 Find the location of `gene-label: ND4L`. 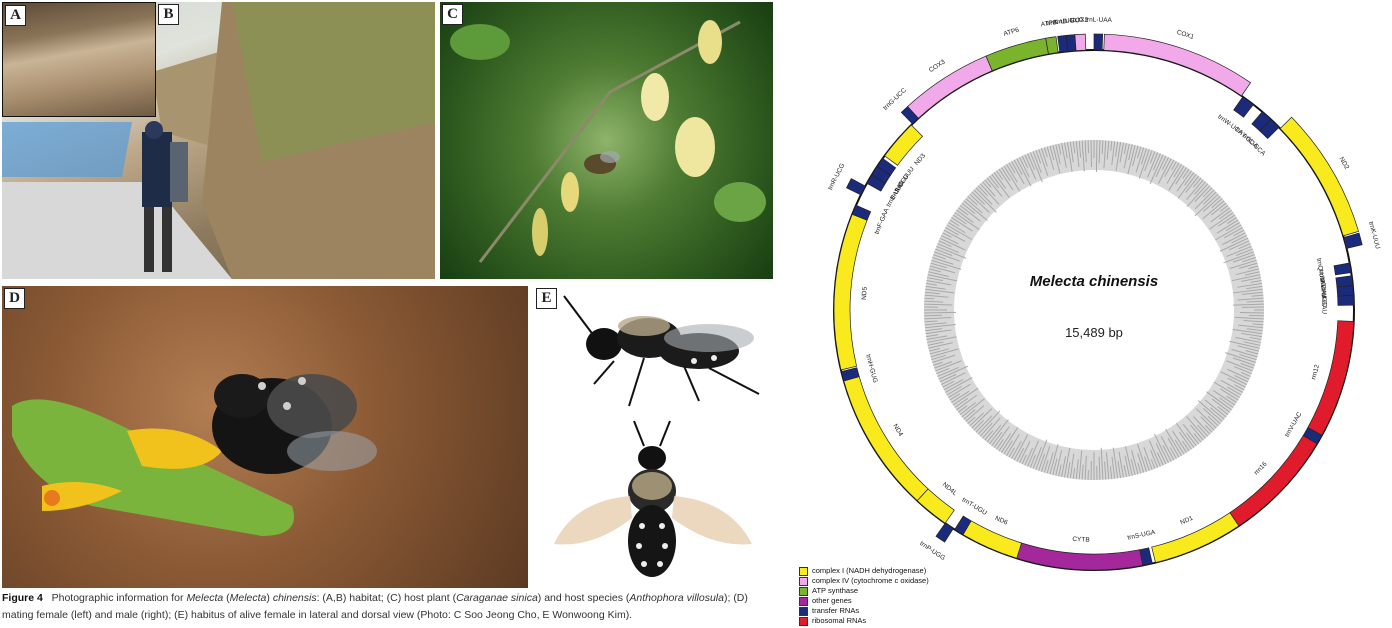

gene-label: ND4L is located at coordinates (950, 489).